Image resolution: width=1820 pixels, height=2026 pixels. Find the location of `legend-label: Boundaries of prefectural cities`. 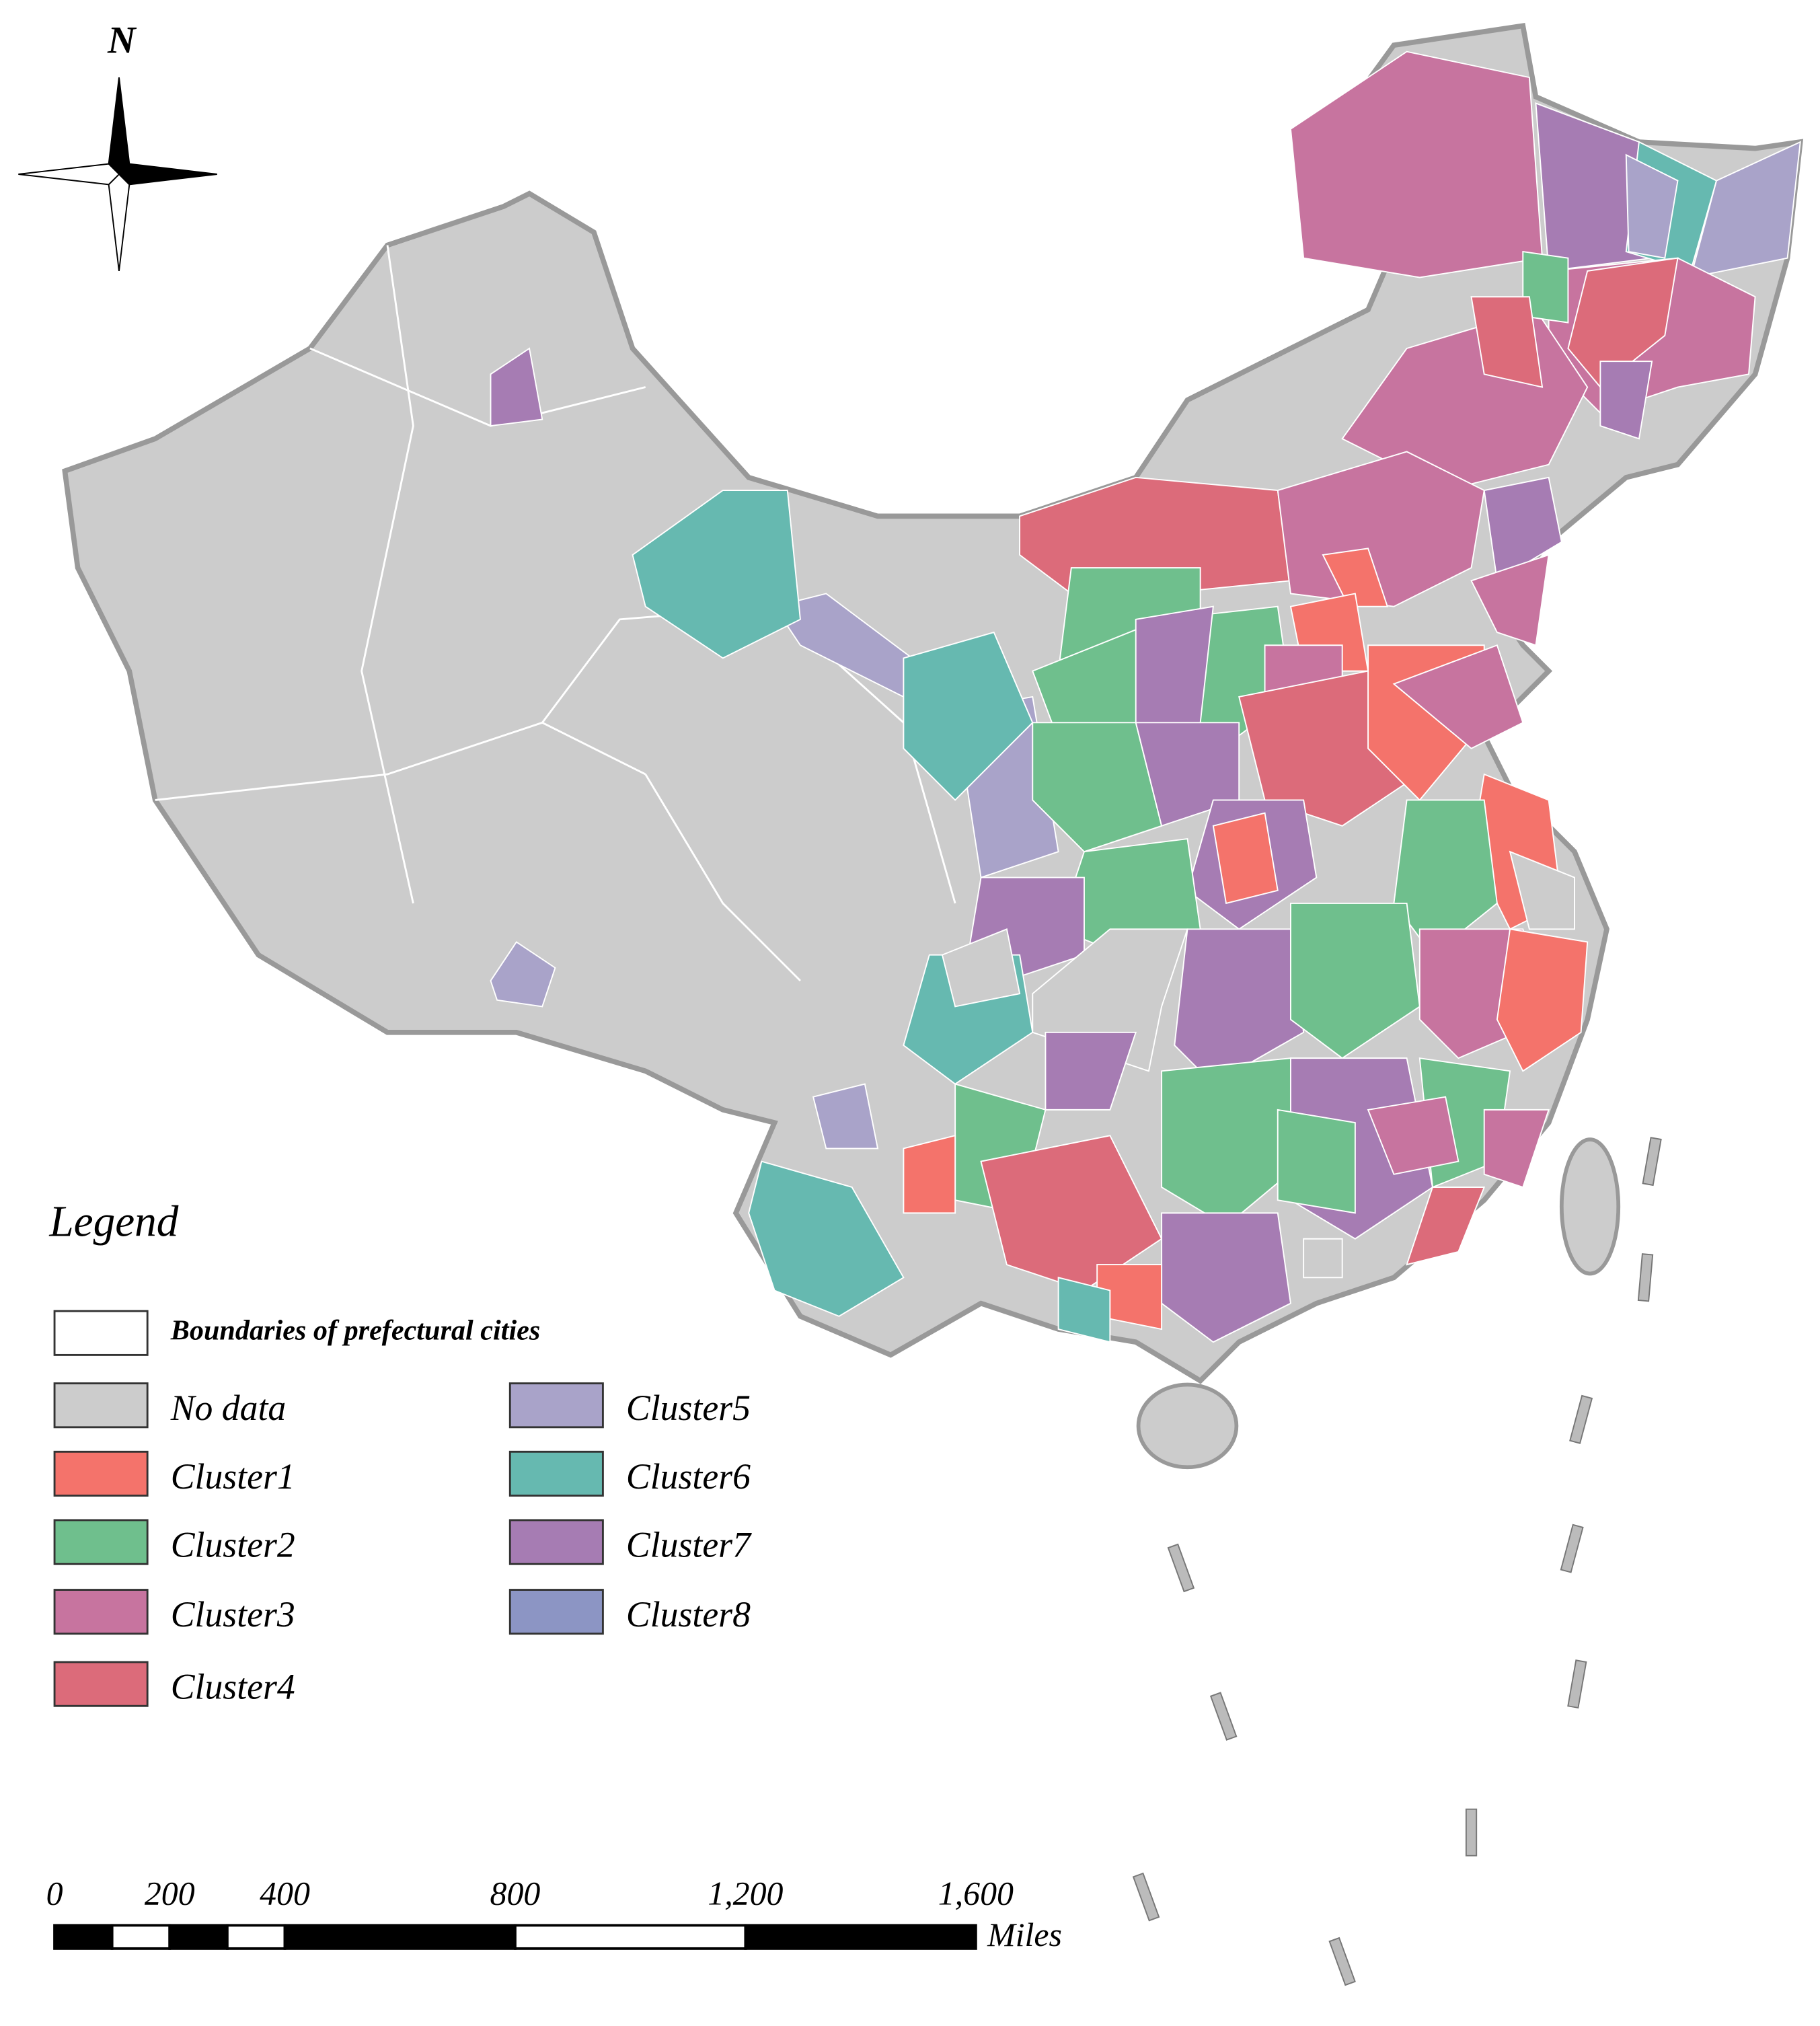

legend-label: Boundaries of prefectural cities is located at coordinates (355, 1330).